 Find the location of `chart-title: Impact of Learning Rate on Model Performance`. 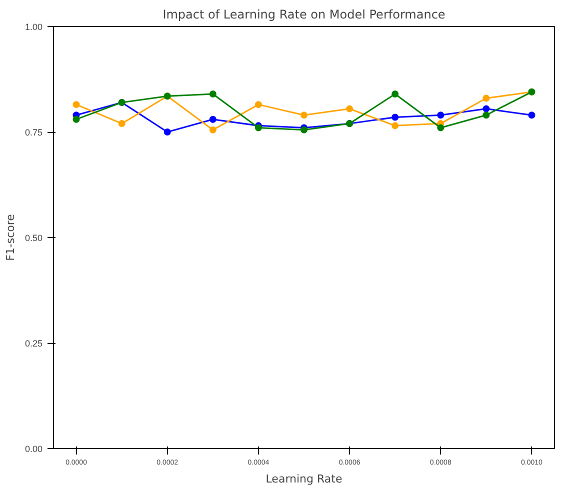

chart-title: Impact of Learning Rate on Model Performance is located at coordinates (304, 15).